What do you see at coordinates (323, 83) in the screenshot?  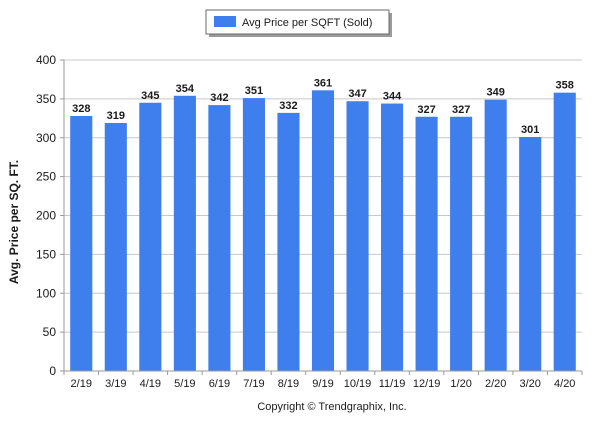 I see `data-label: 361` at bounding box center [323, 83].